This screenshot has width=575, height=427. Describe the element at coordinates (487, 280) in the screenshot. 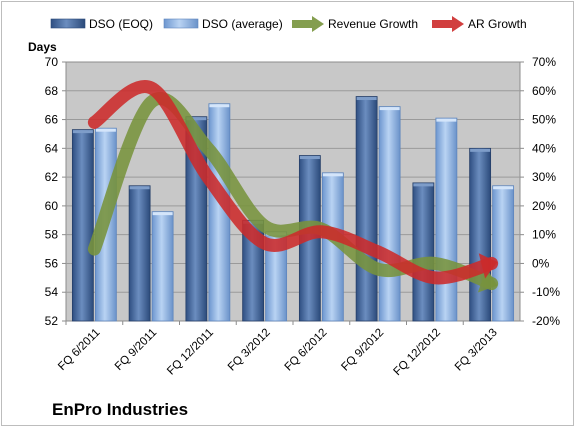

I see `arrowhead-revenue-growth` at that location.